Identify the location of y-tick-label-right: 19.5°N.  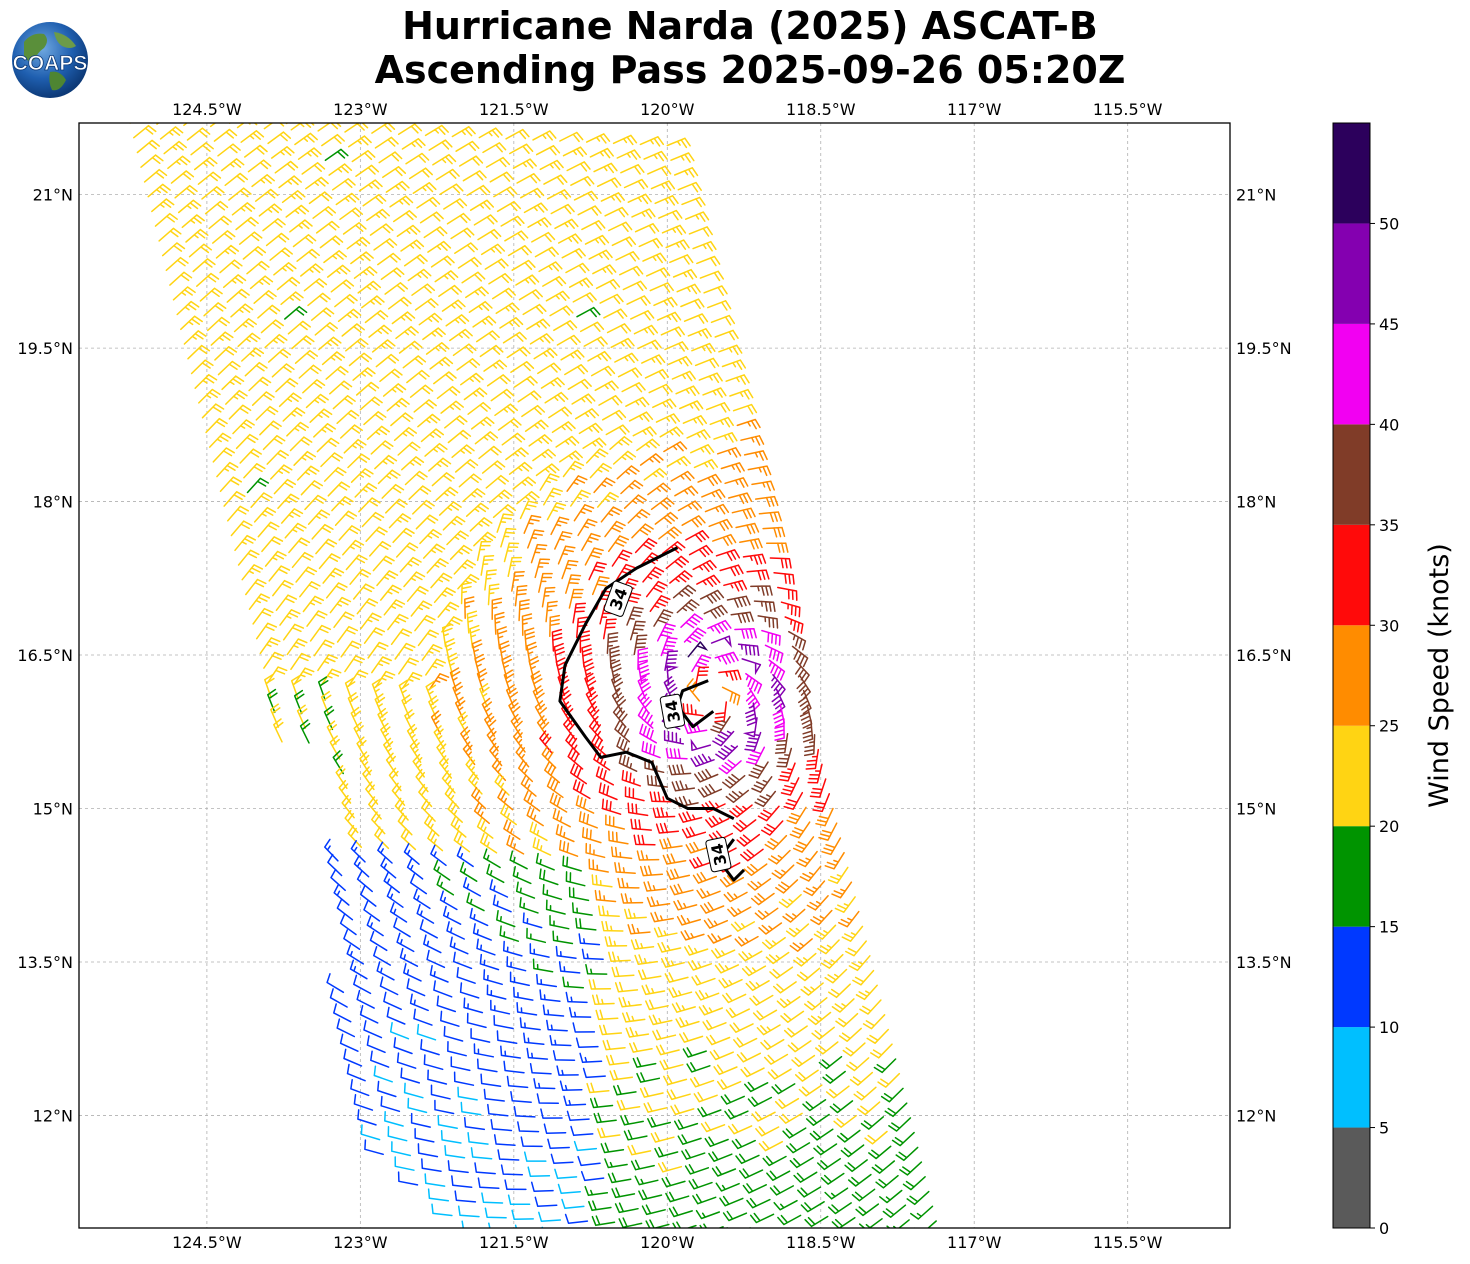
(1264, 348).